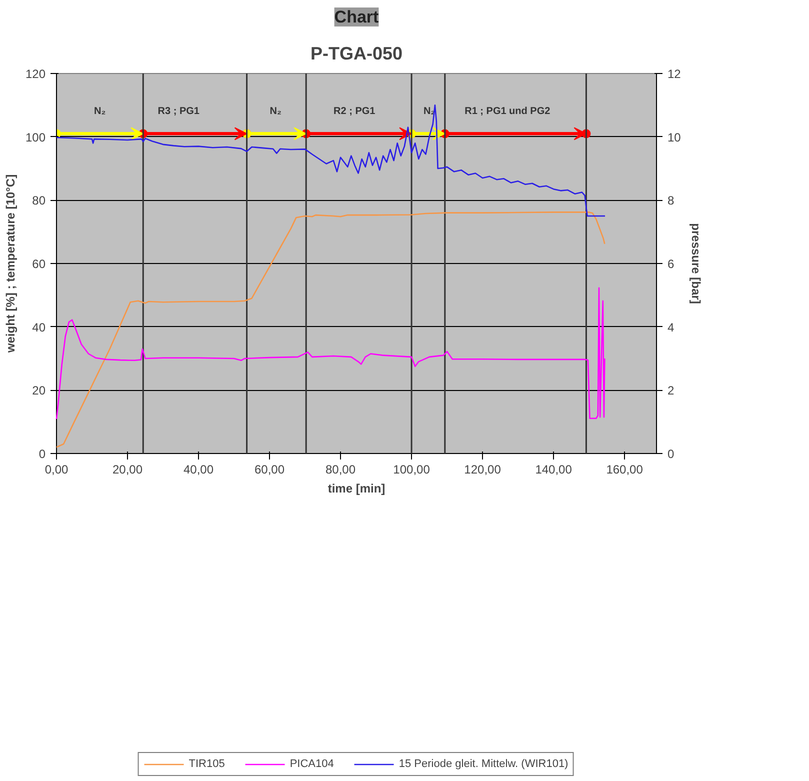  What do you see at coordinates (39, 264) in the screenshot?
I see `y-tick-label: 60` at bounding box center [39, 264].